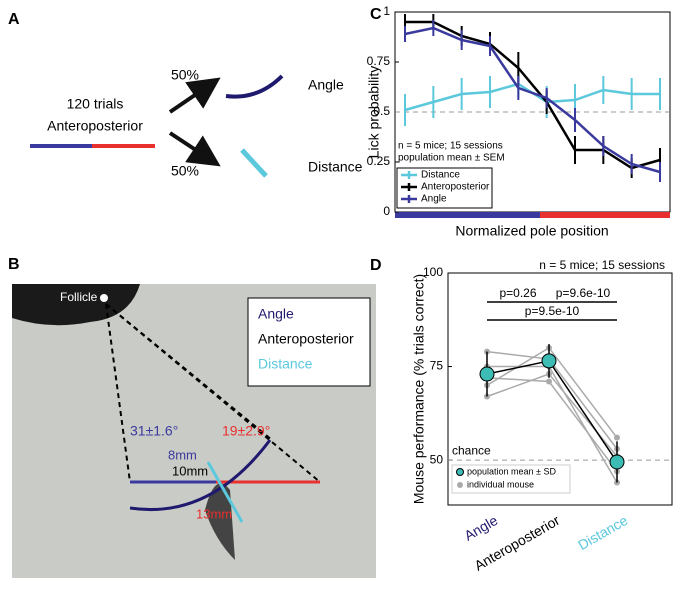 The width and height of the screenshot is (676, 597). I want to click on p-value: p=9.5e-10, so click(552, 311).